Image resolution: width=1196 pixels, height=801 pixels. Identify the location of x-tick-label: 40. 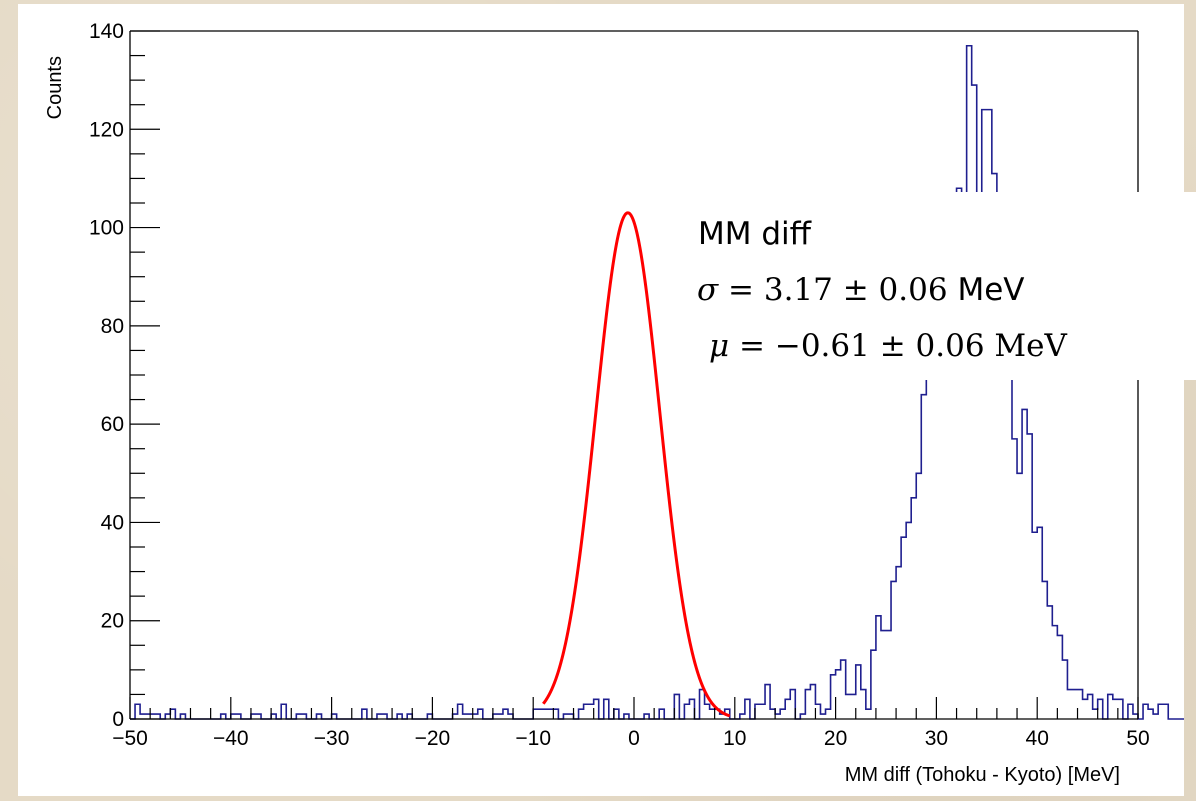
(1037, 738).